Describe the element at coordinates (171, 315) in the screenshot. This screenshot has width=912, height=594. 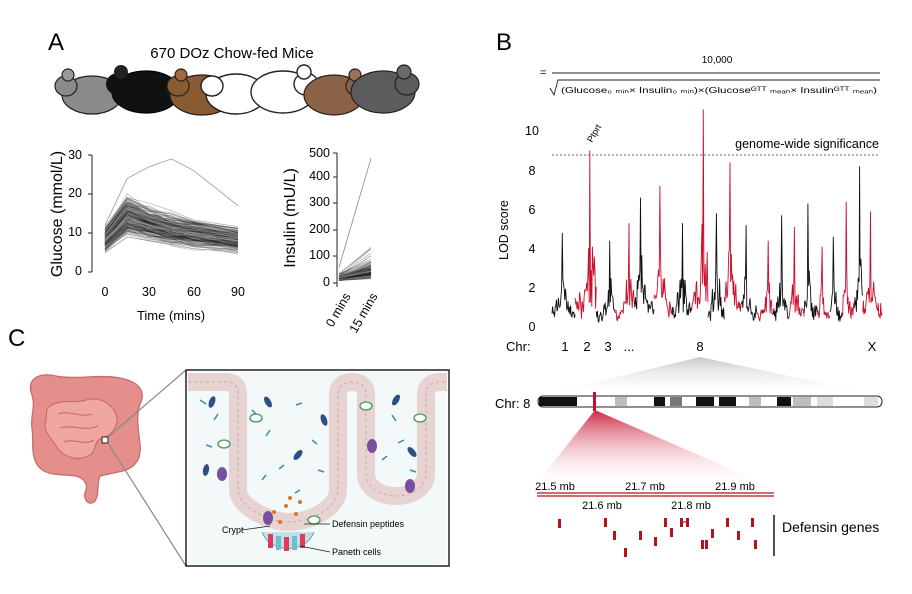
I see `glucose-xlabel: Time (mins)` at that location.